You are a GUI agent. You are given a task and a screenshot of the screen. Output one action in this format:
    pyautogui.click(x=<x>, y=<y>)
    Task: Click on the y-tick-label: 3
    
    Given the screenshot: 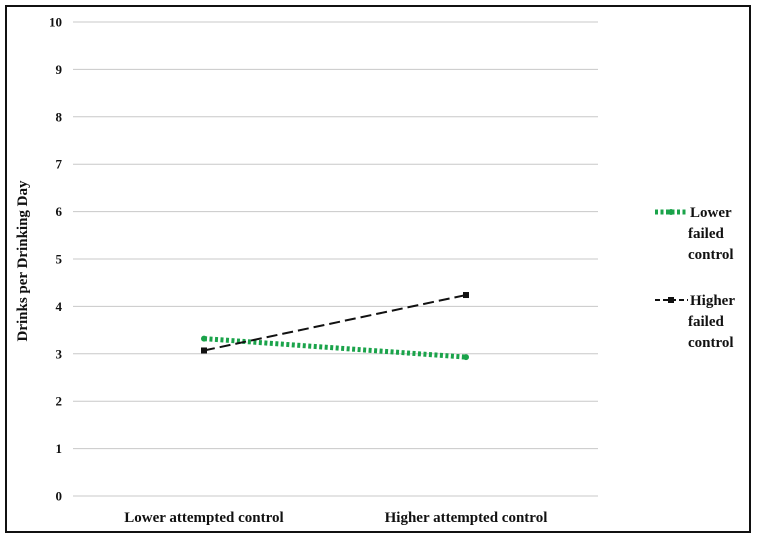 What is the action you would take?
    pyautogui.click(x=59, y=353)
    